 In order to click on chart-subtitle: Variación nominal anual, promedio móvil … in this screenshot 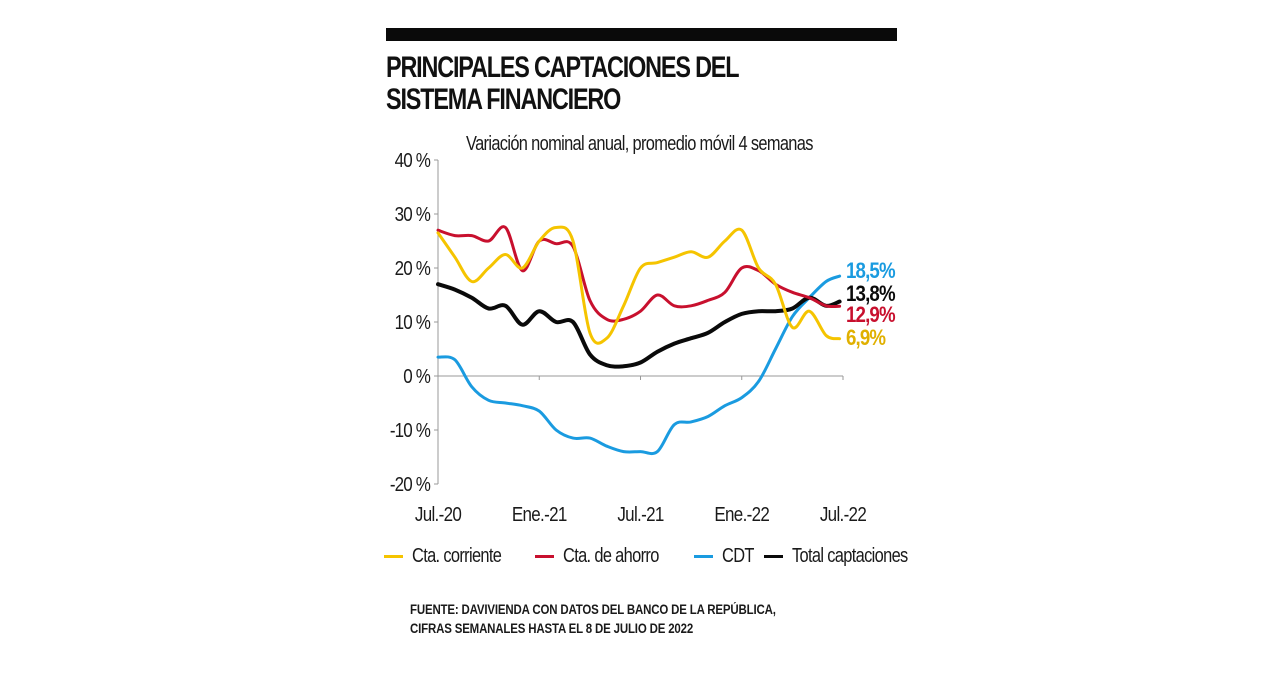, I will do `click(639, 144)`.